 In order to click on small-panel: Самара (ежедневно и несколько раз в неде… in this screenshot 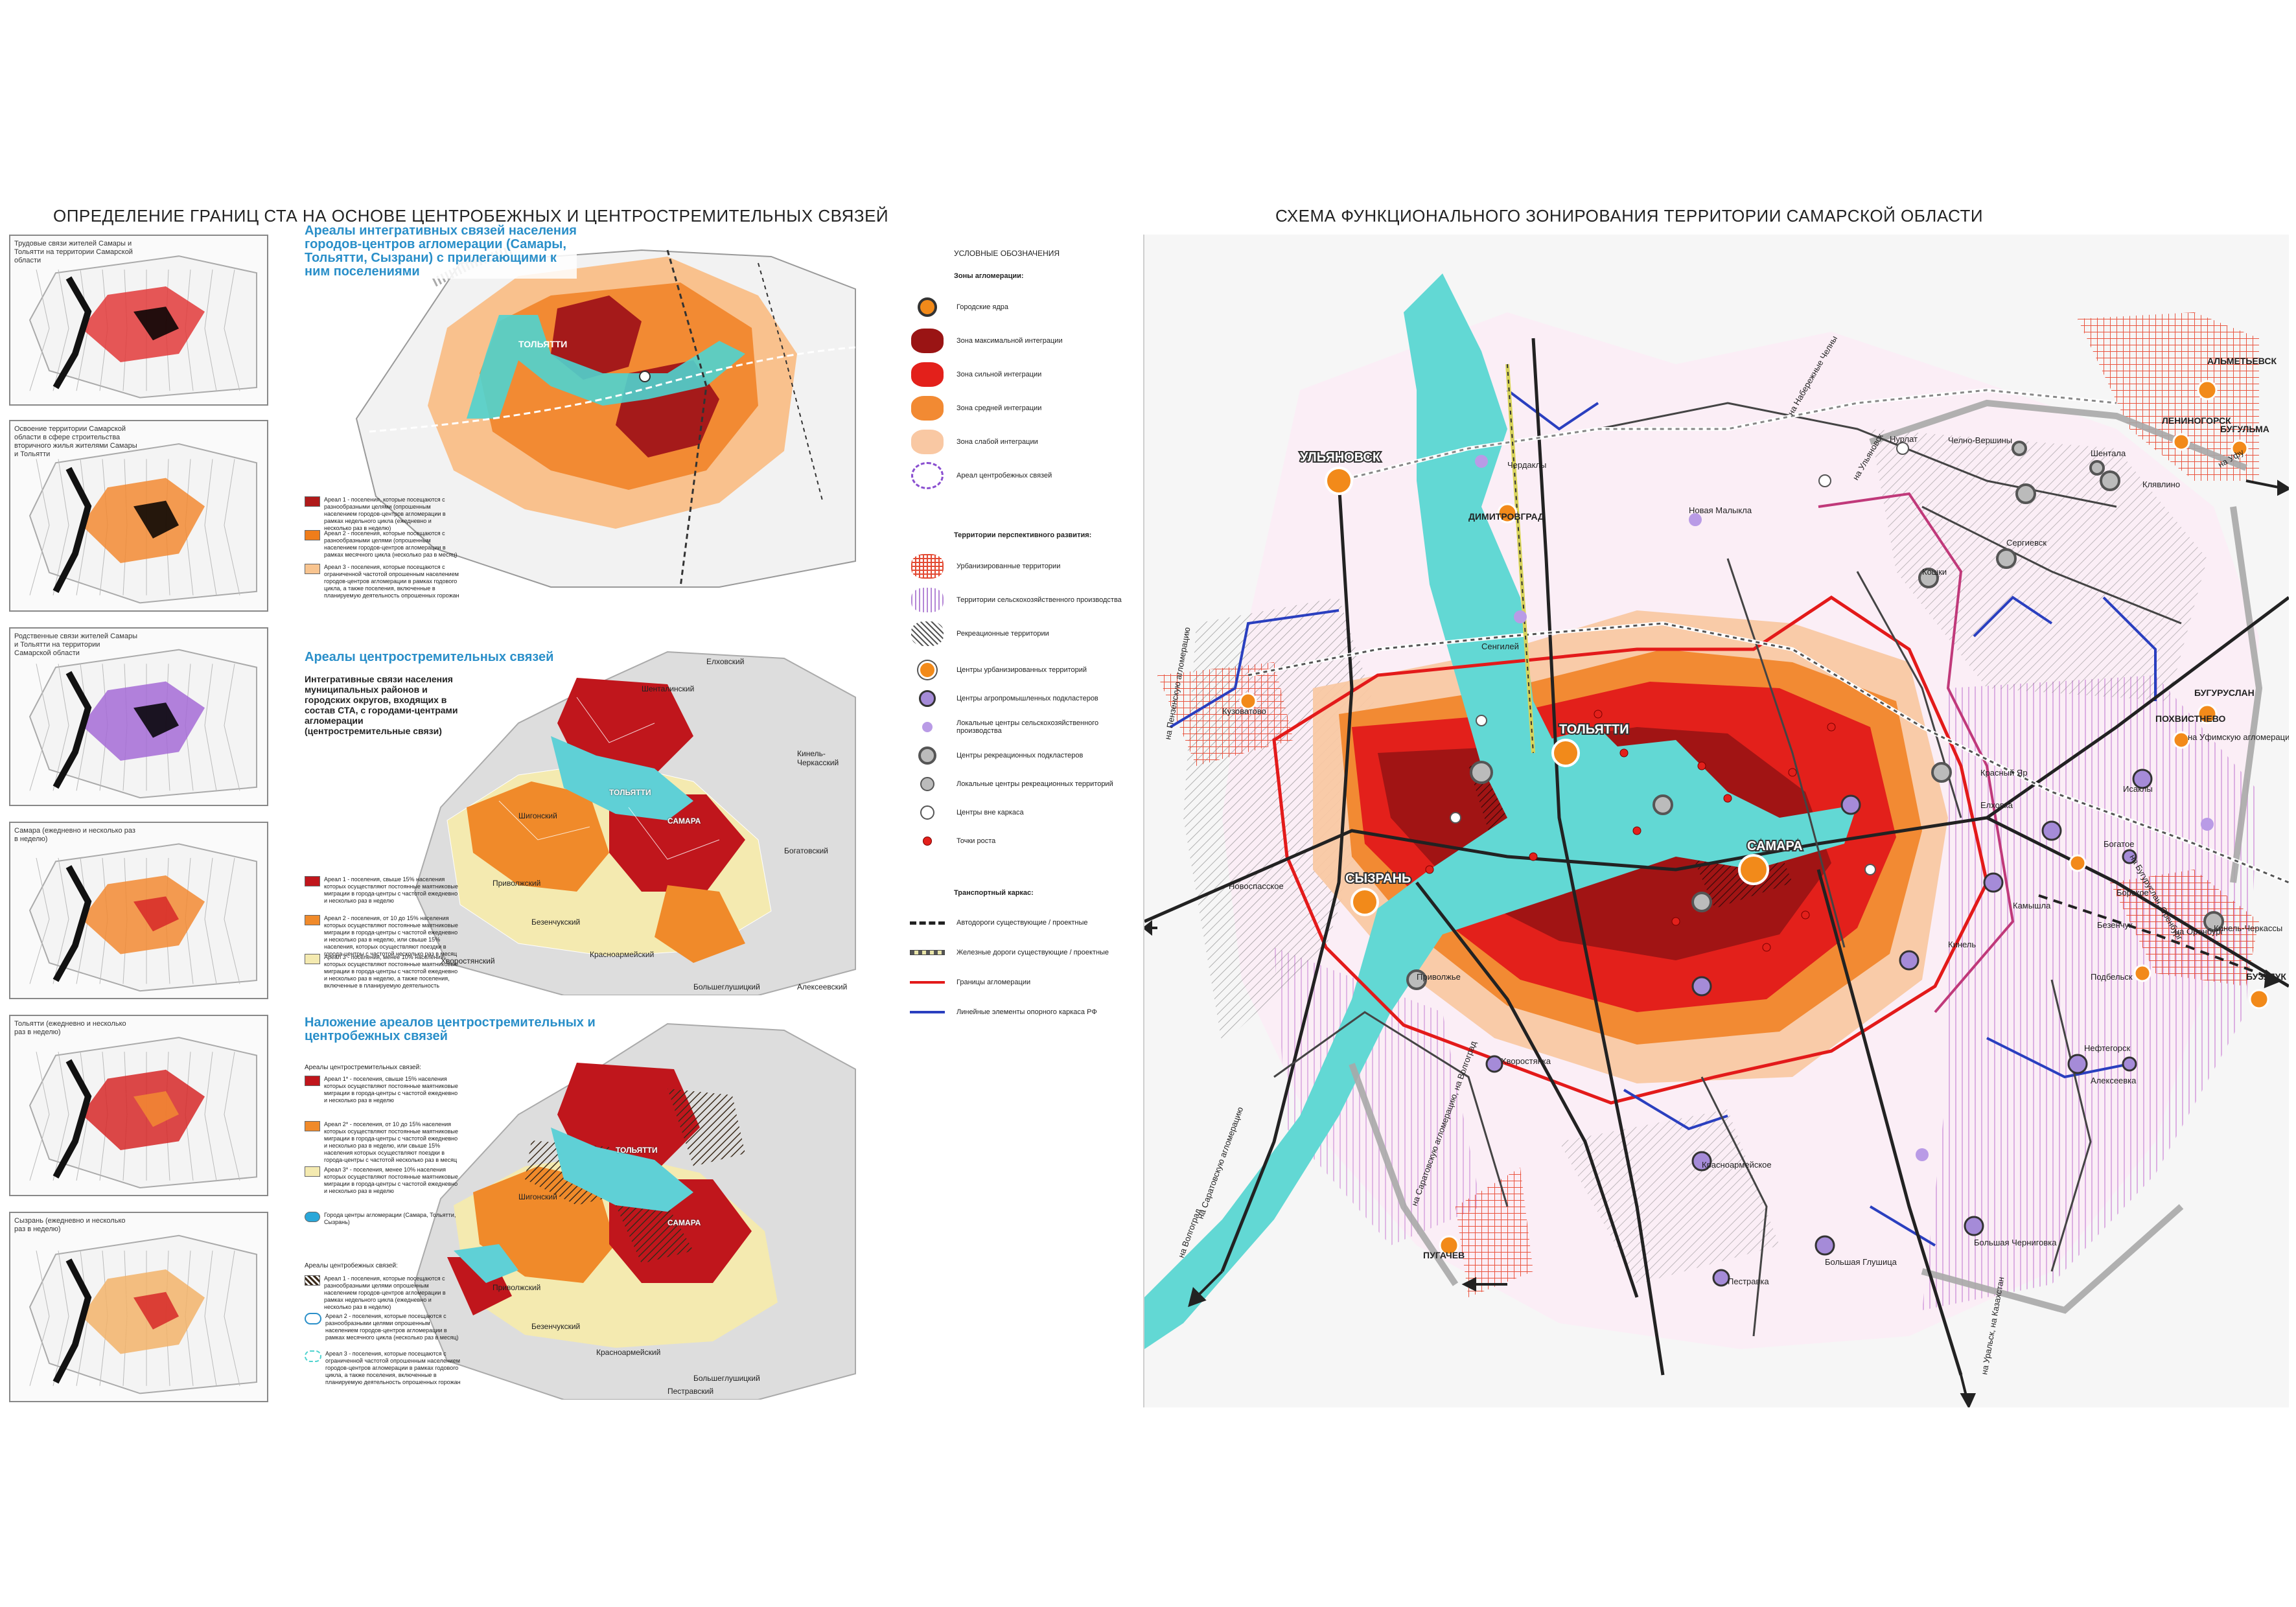, I will do `click(138, 910)`.